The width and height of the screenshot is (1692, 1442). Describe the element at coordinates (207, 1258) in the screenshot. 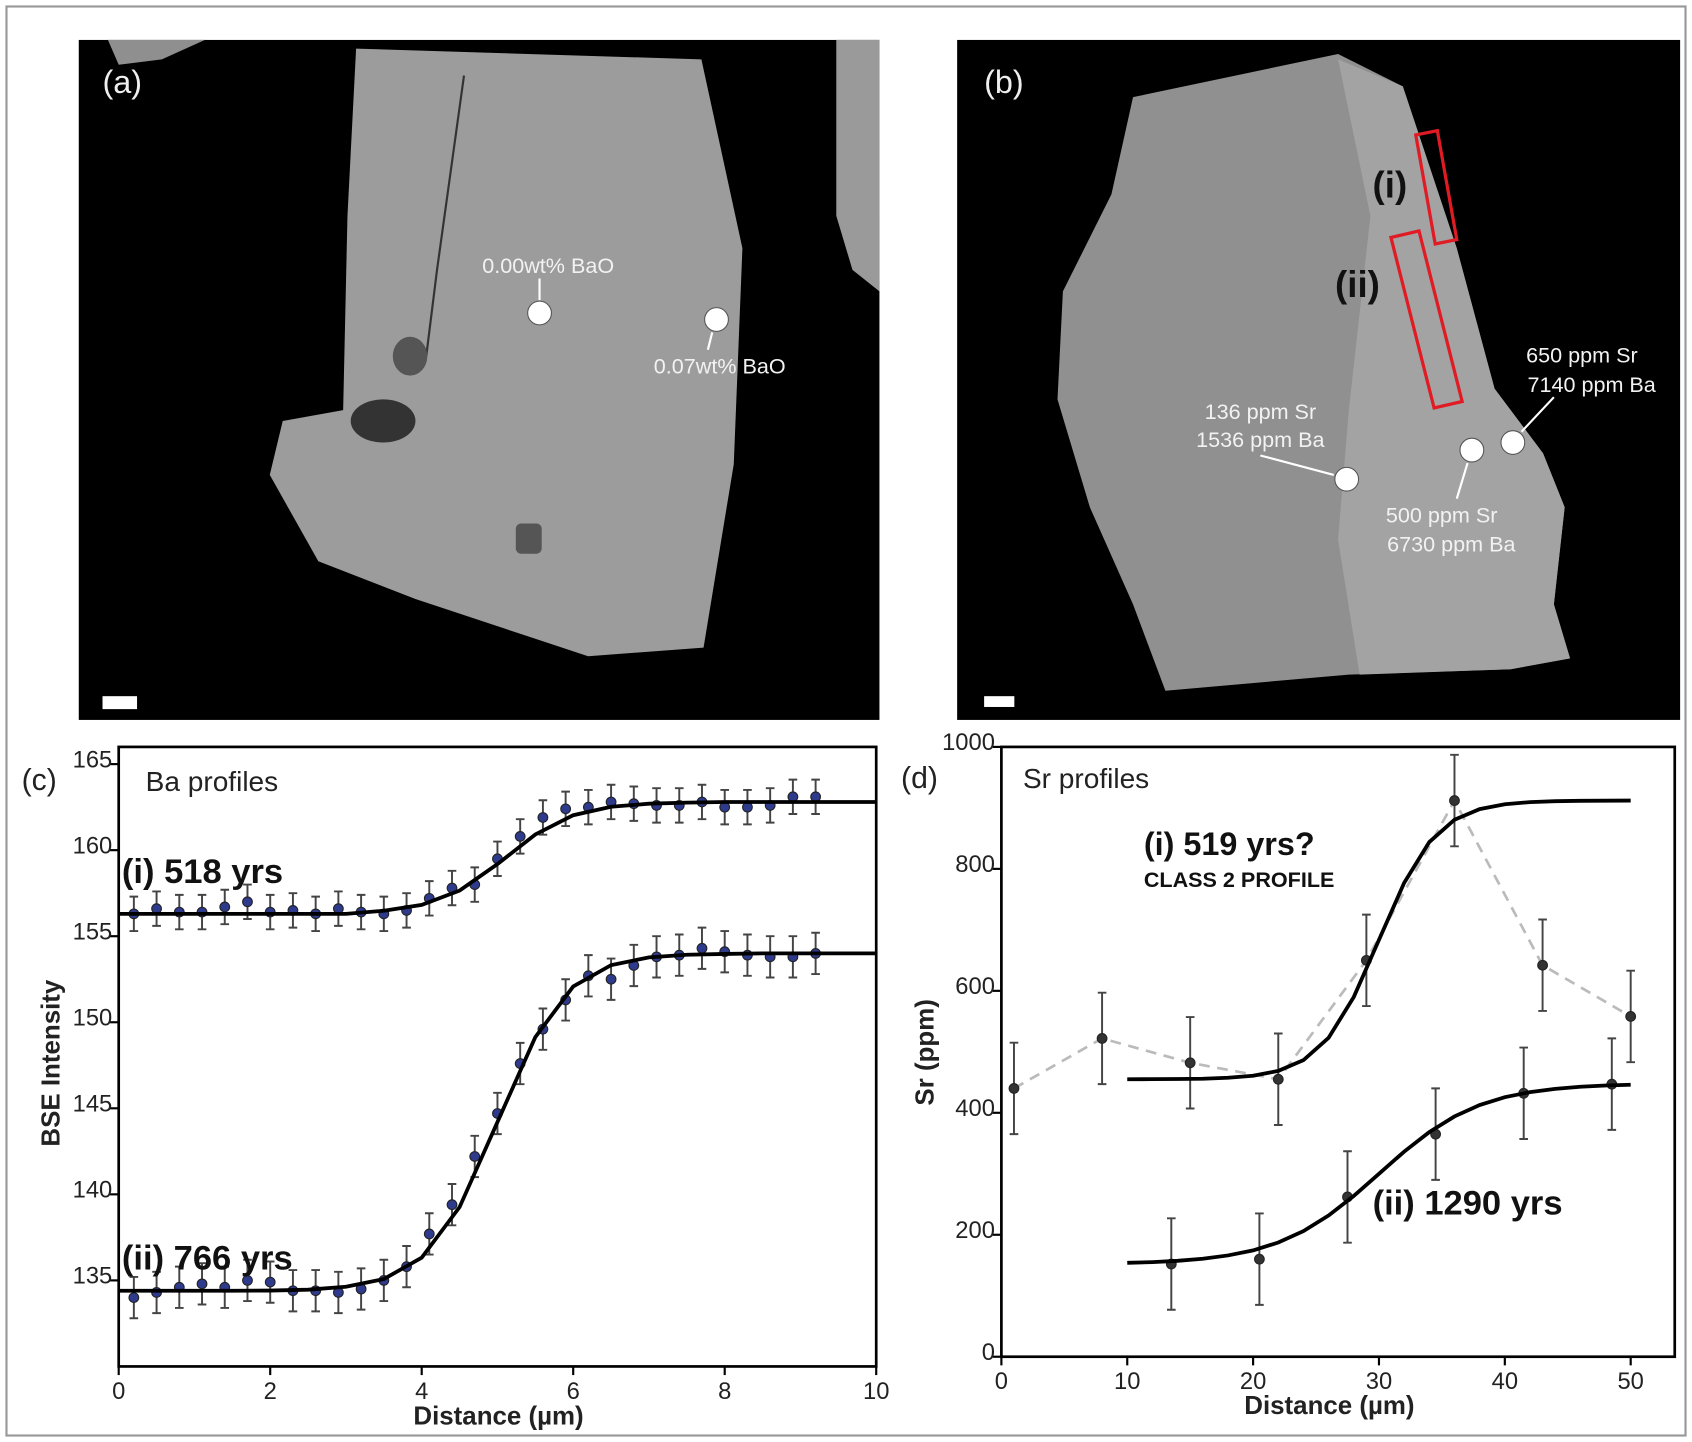

I see `annotation: (ii) 766 yrs` at that location.